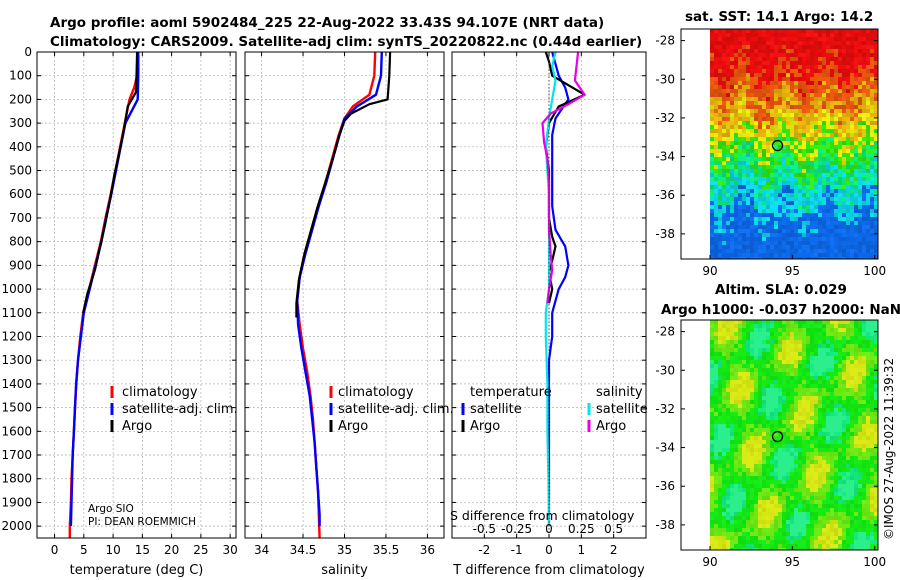  Describe the element at coordinates (665, 41) in the screenshot. I see `sst-y-tick-label: -28` at that location.